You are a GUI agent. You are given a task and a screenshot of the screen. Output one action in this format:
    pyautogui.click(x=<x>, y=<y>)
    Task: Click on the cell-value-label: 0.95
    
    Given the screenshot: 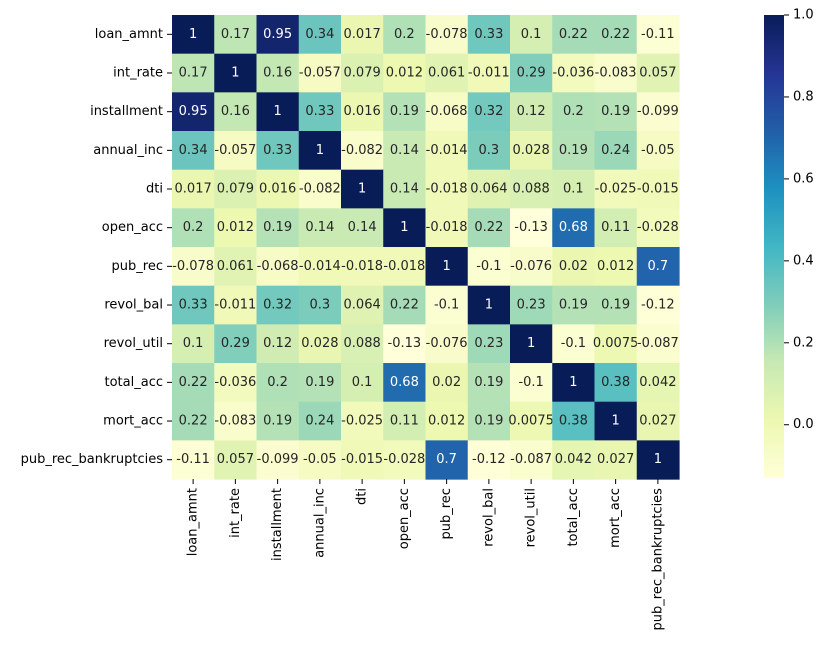 What is the action you would take?
    pyautogui.click(x=277, y=34)
    